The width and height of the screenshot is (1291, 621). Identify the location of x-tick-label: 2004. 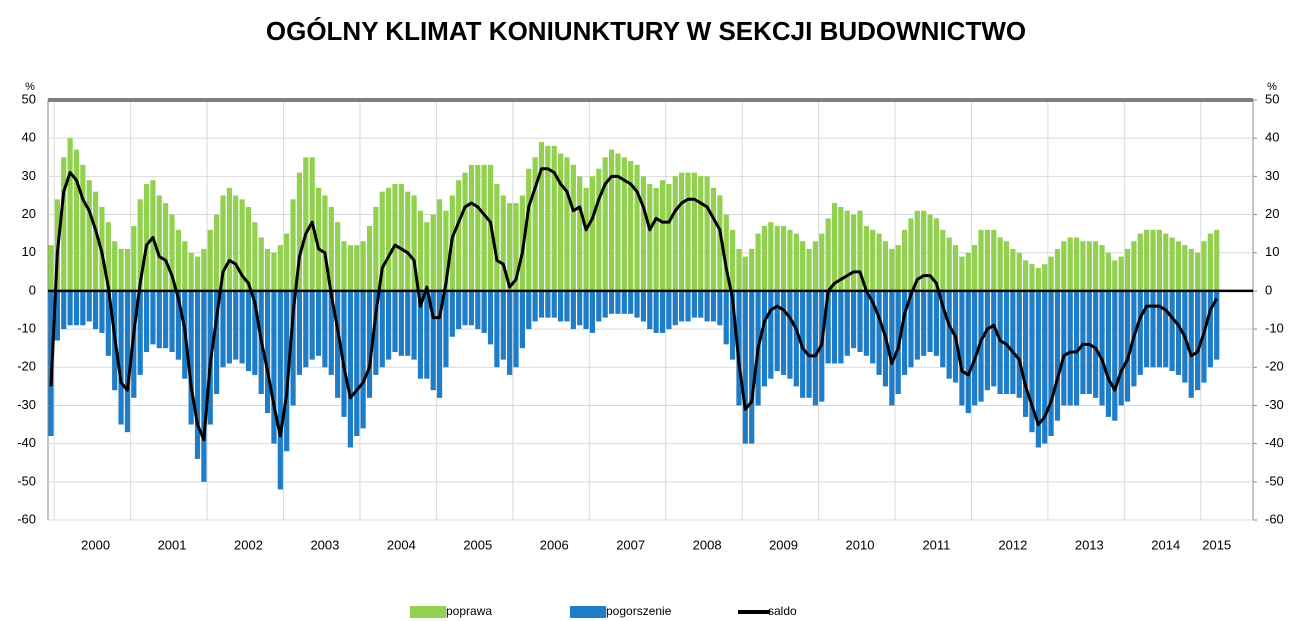
(401, 544).